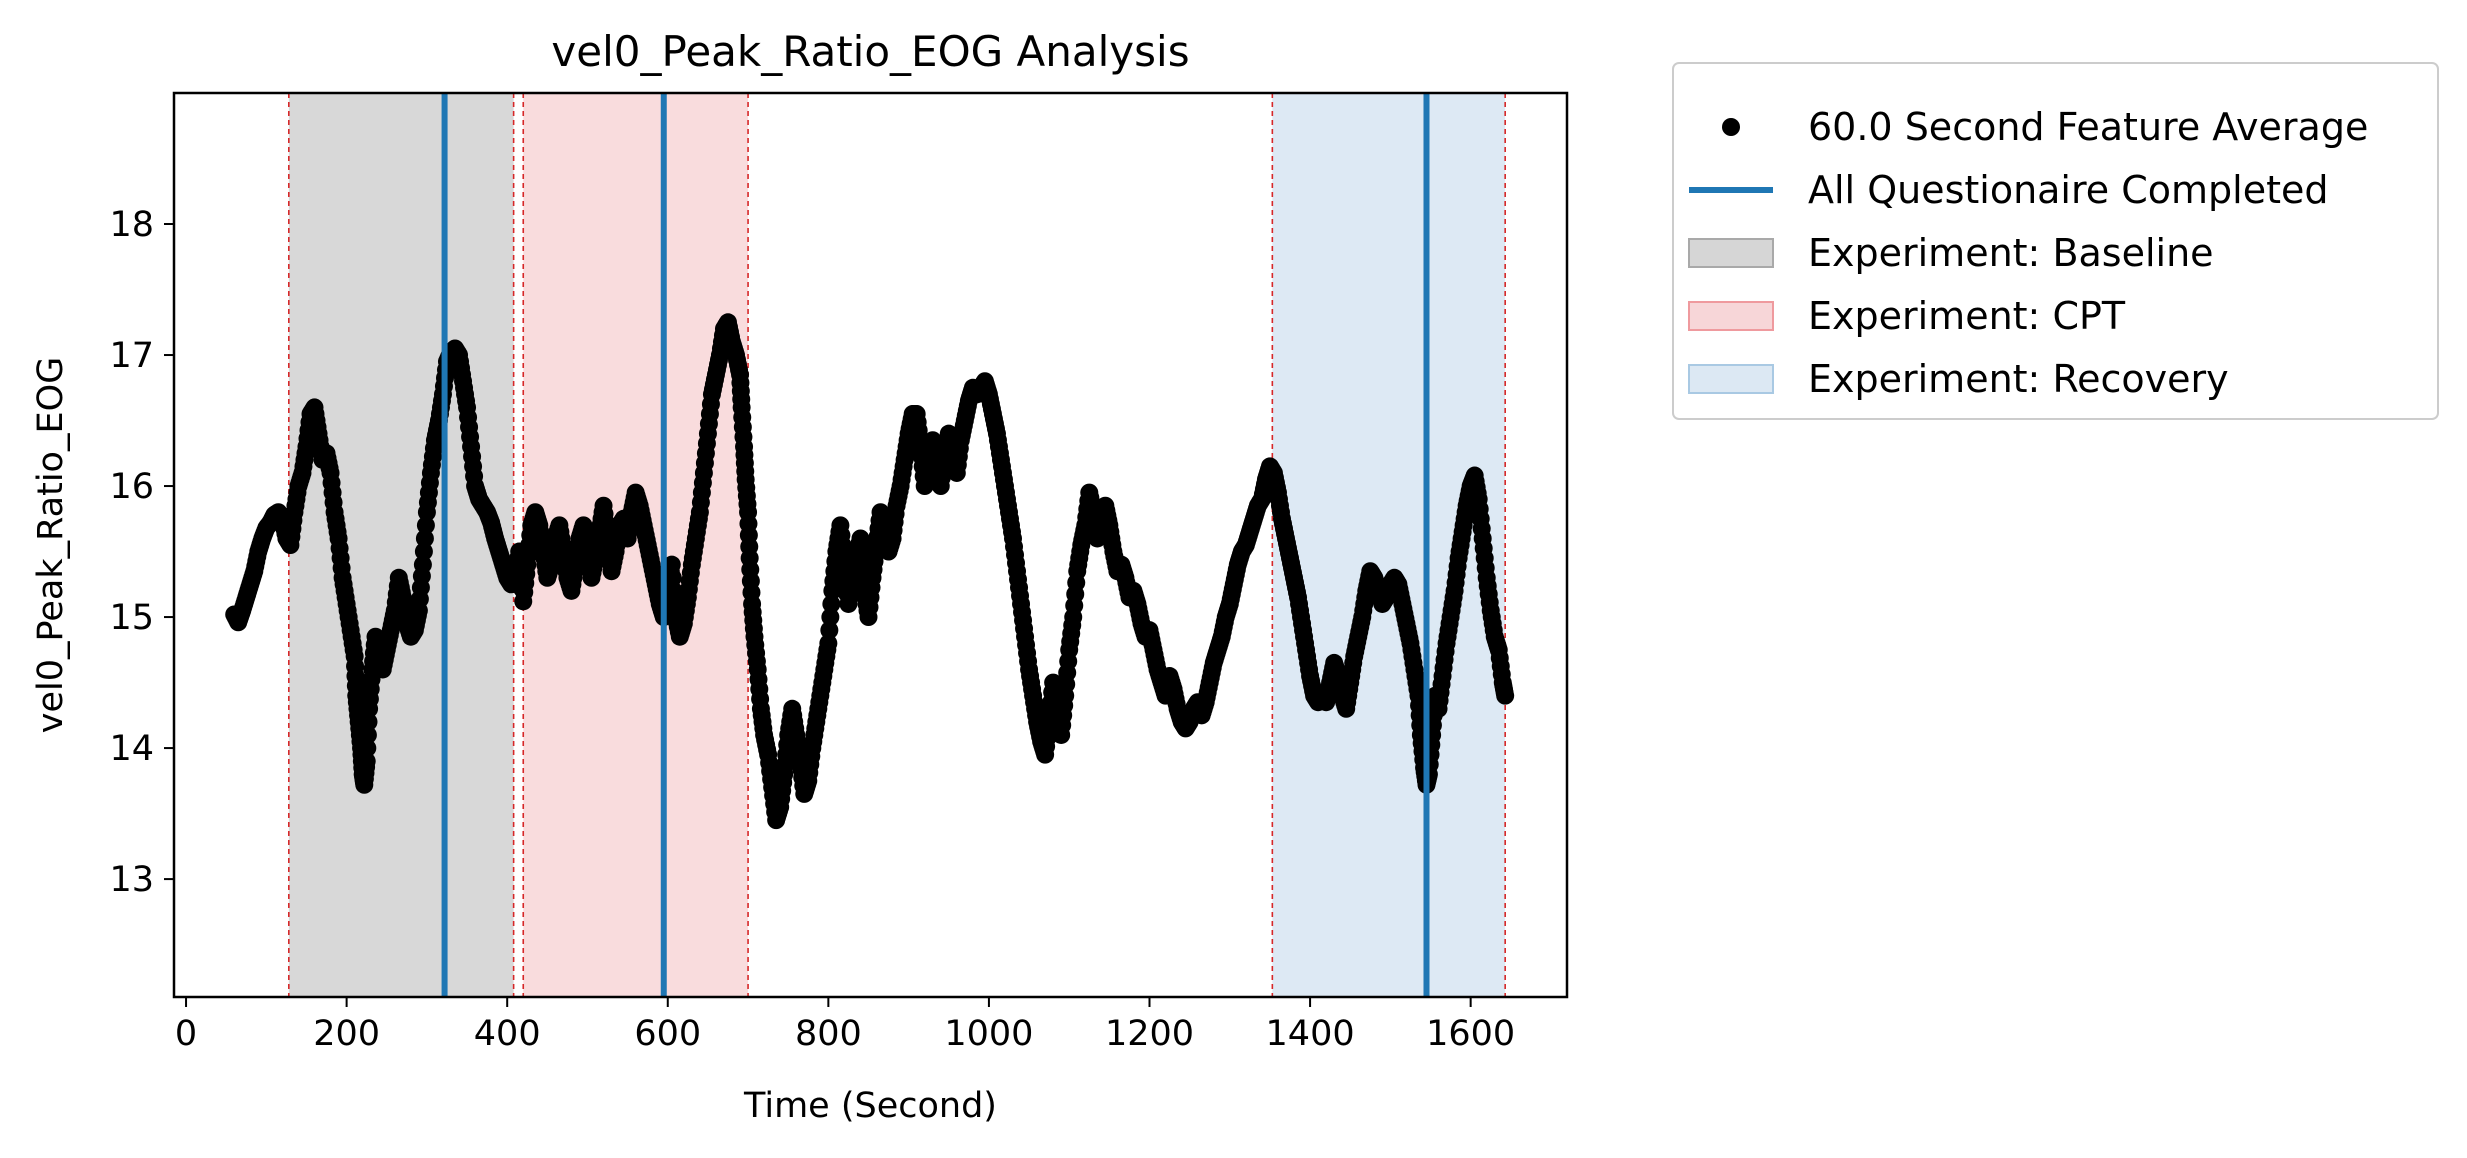  Describe the element at coordinates (828, 1034) in the screenshot. I see `x-tick-label: 800` at that location.